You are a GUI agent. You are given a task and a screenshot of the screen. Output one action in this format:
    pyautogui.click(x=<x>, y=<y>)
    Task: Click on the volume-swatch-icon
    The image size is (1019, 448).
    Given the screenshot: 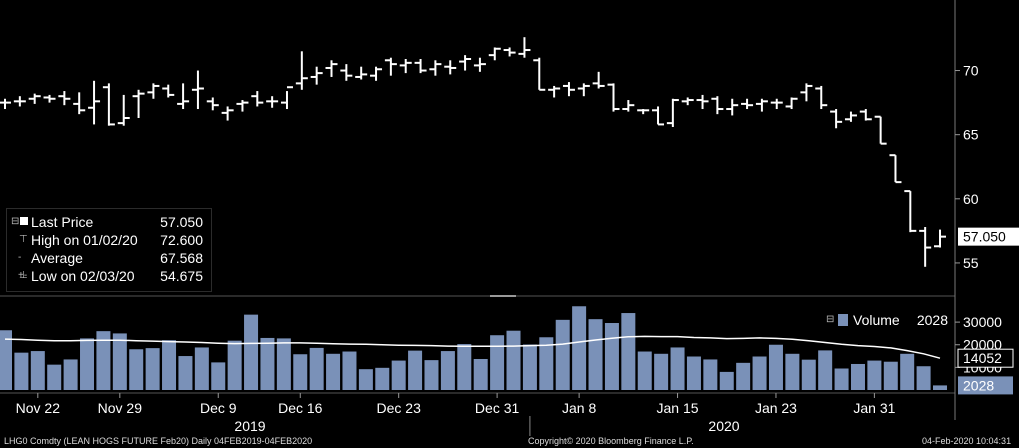 What is the action you would take?
    pyautogui.click(x=843, y=320)
    